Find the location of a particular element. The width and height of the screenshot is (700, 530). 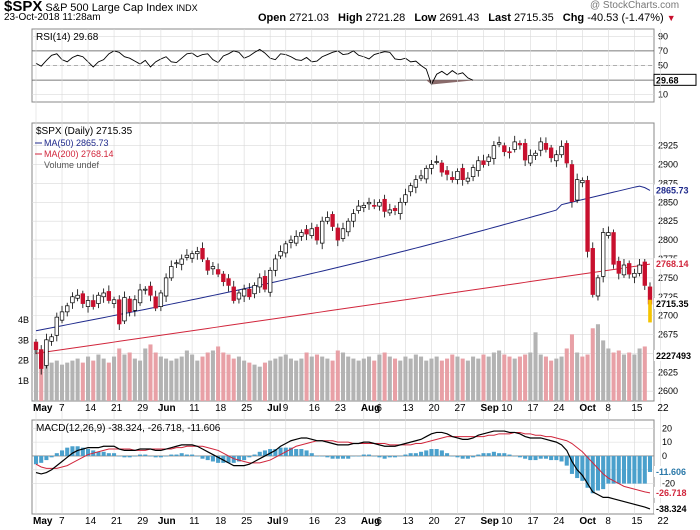

last-price-value: 2715.35 is located at coordinates (672, 304).